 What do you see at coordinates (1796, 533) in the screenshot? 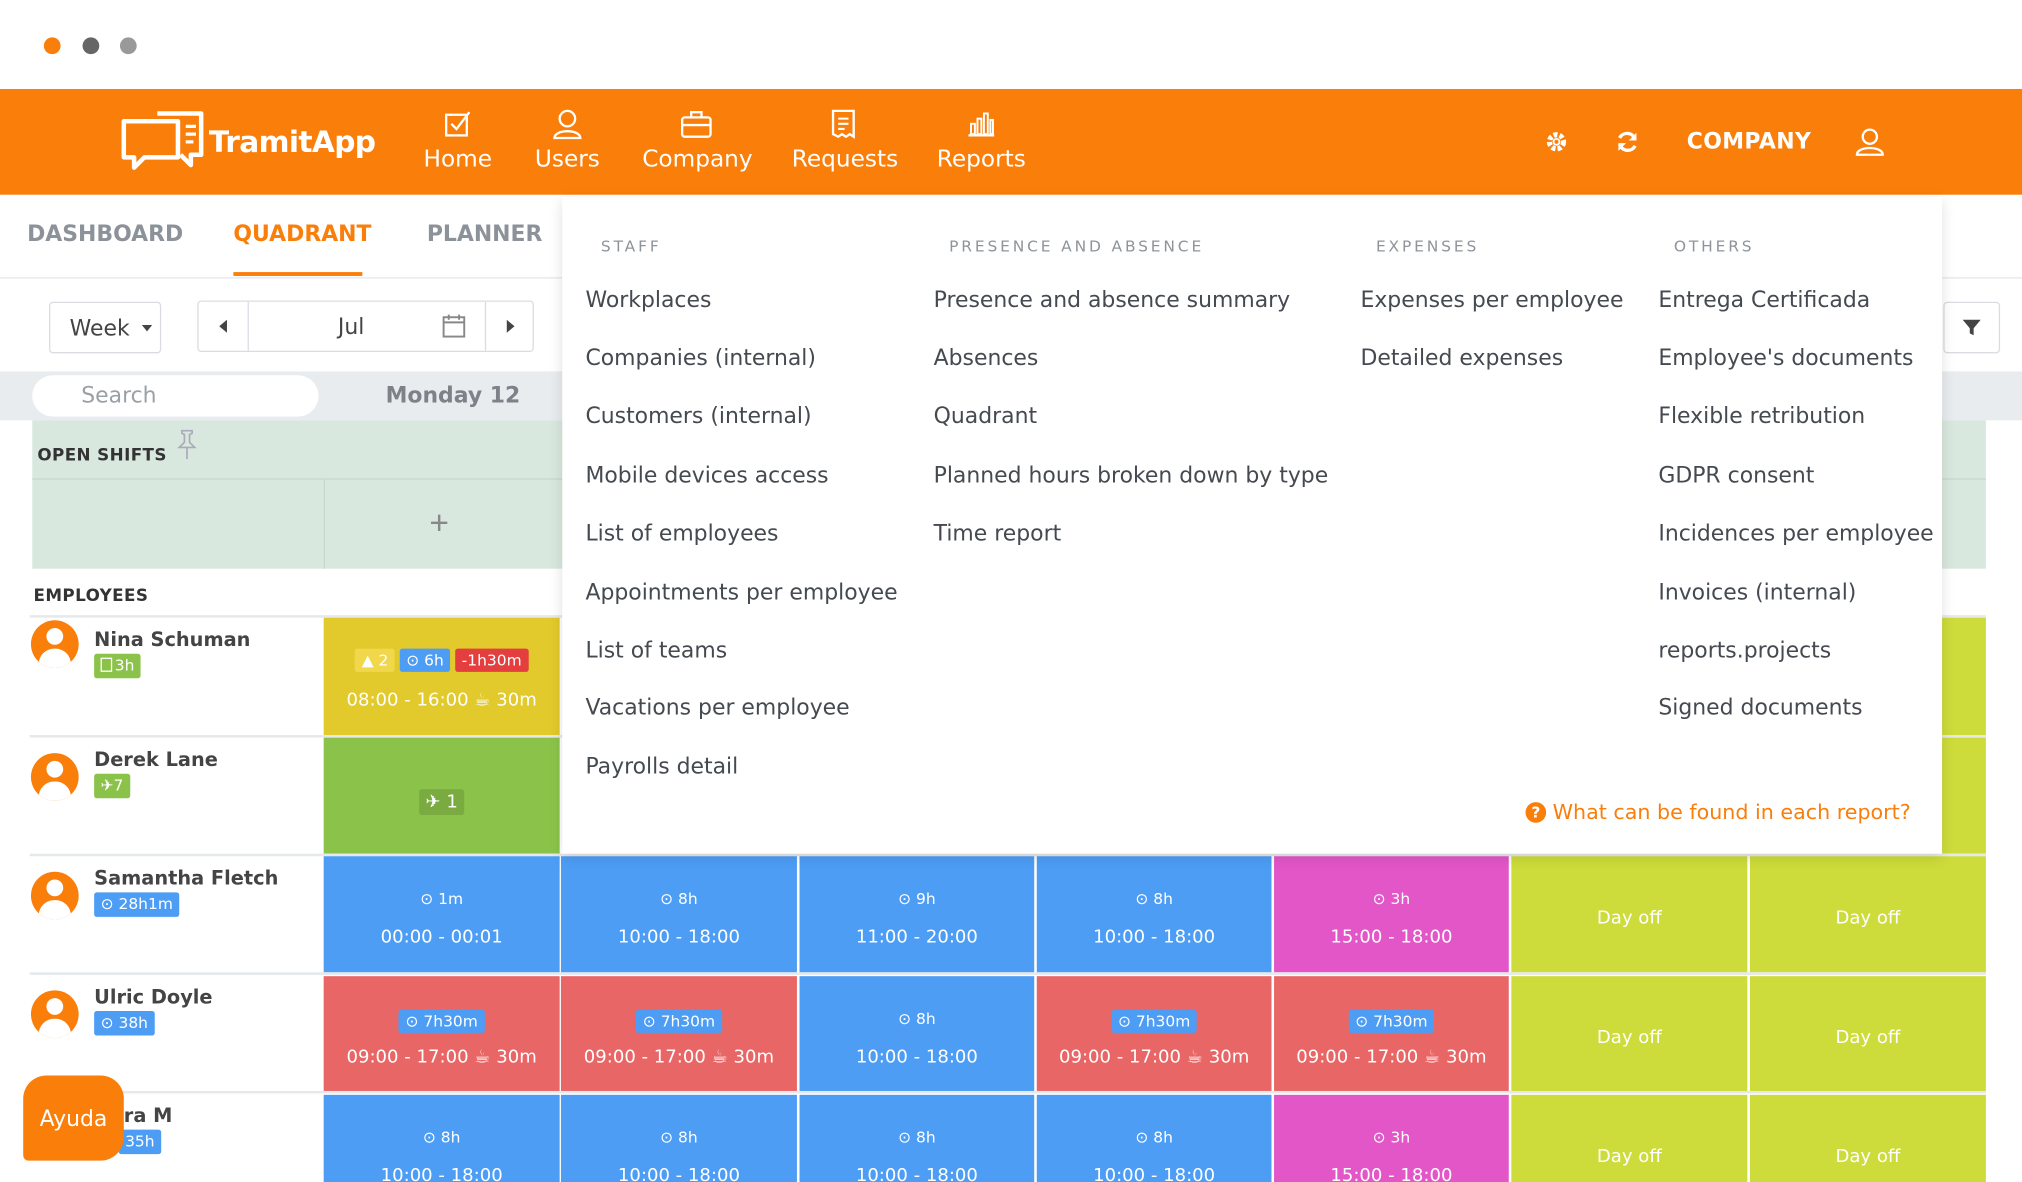
I see `menu-item: Incidences per employee` at bounding box center [1796, 533].